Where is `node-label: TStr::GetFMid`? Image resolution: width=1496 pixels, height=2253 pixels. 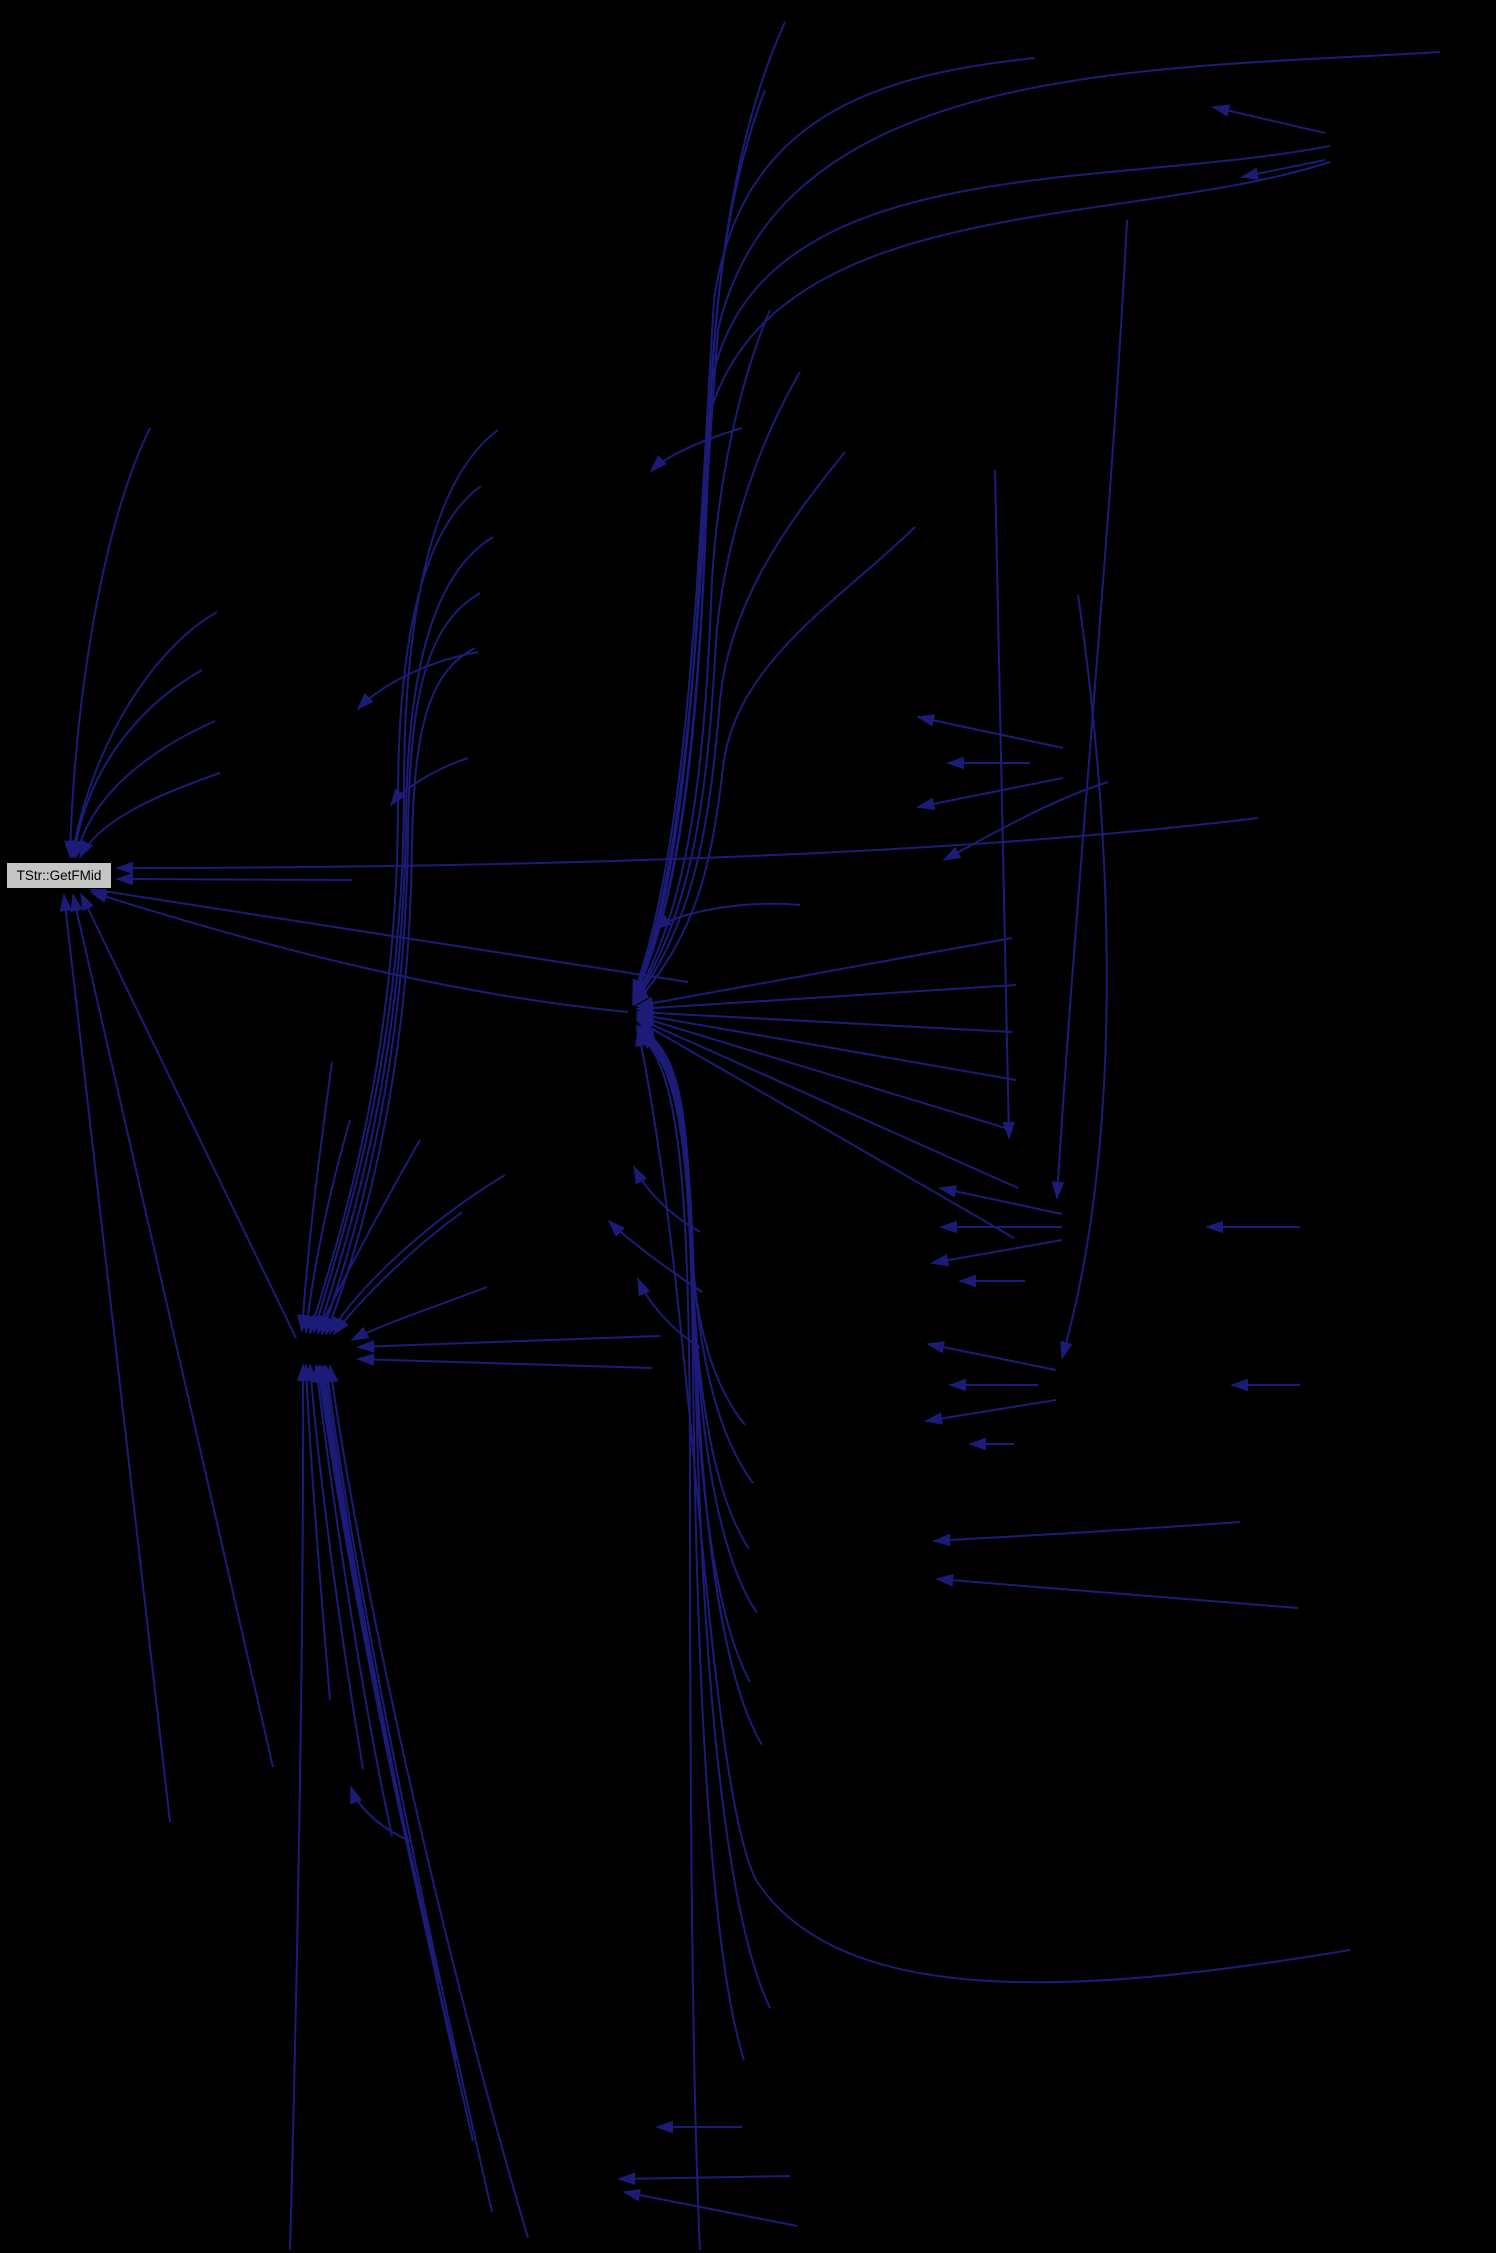 node-label: TStr::GetFMid is located at coordinates (59, 875).